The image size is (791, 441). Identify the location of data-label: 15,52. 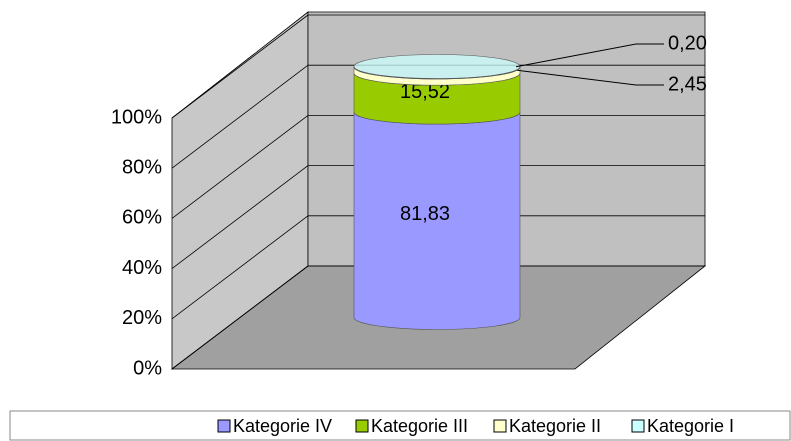
(425, 92).